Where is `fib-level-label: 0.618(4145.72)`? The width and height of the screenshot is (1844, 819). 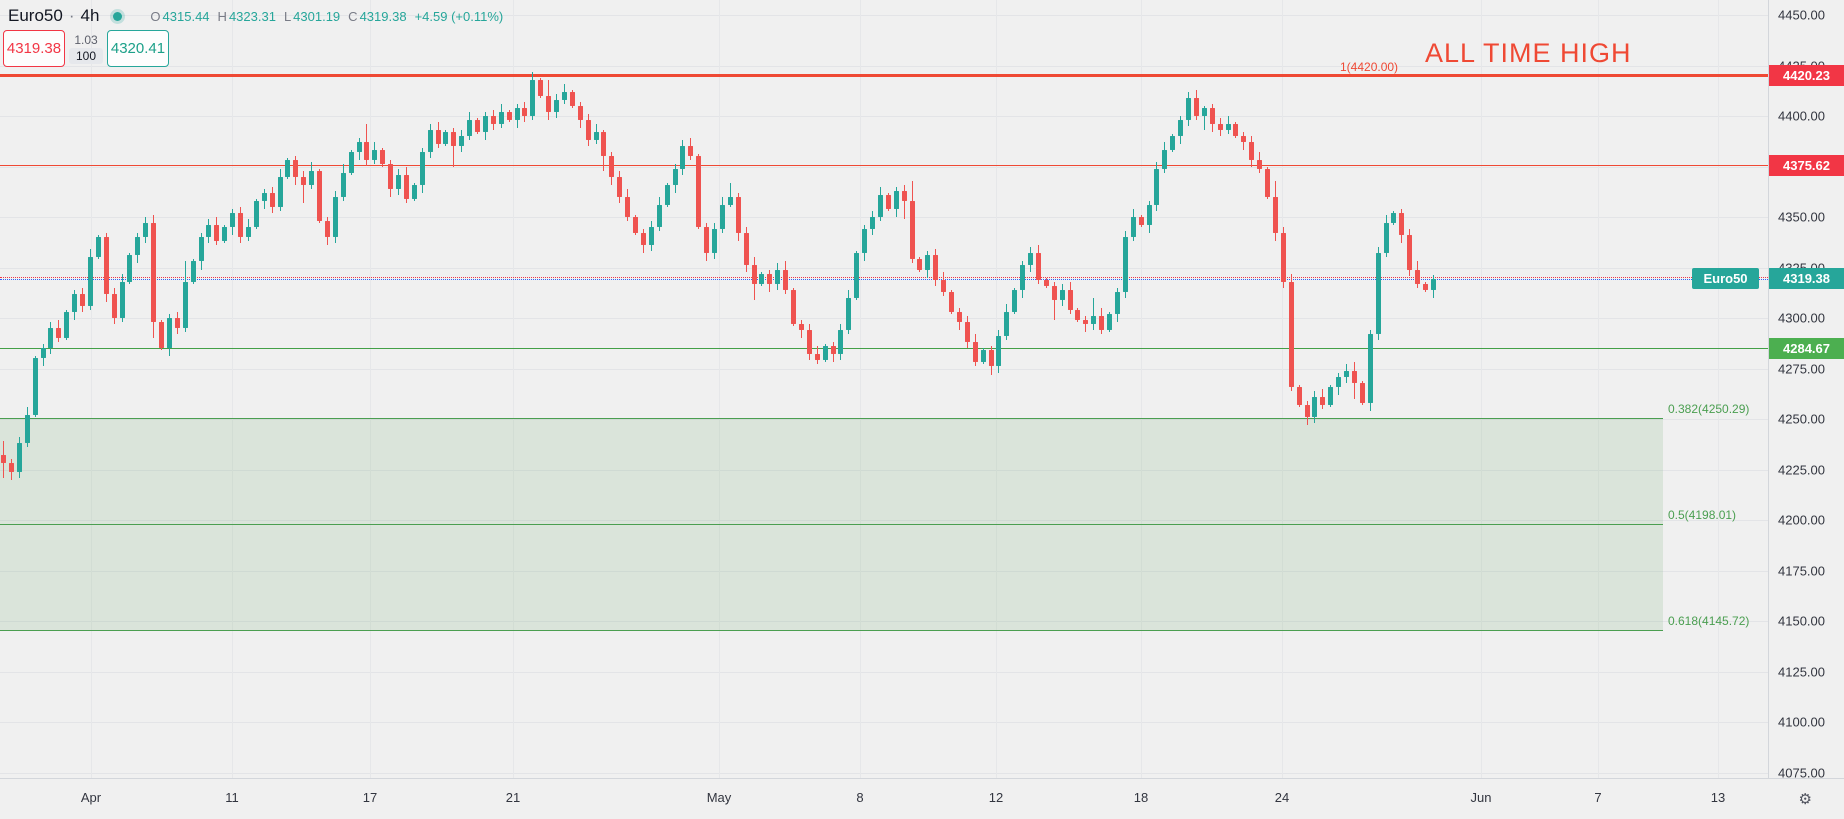
fib-level-label: 0.618(4145.72) is located at coordinates (1709, 620).